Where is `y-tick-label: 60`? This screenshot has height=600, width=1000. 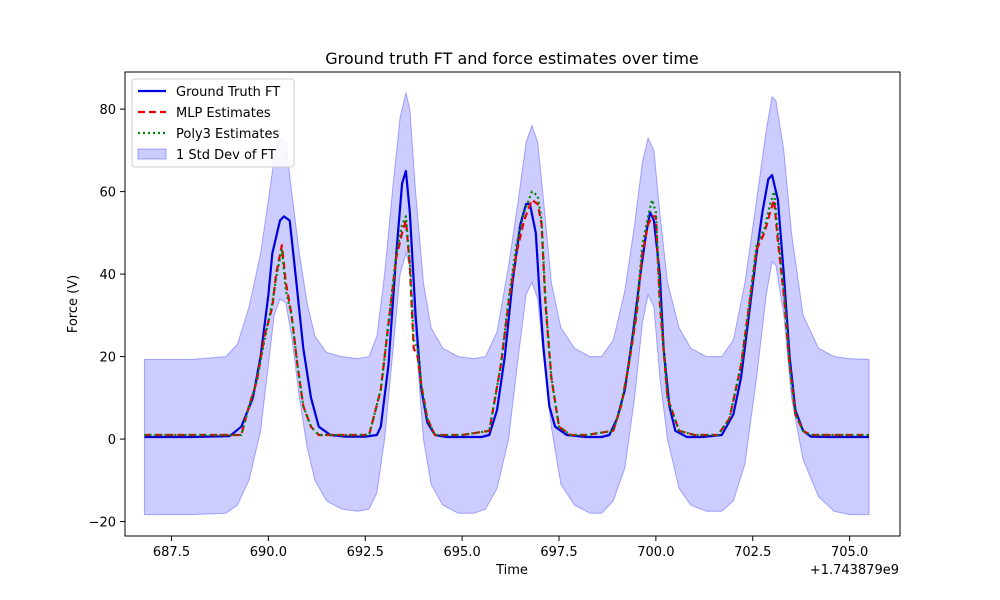 y-tick-label: 60 is located at coordinates (107, 193).